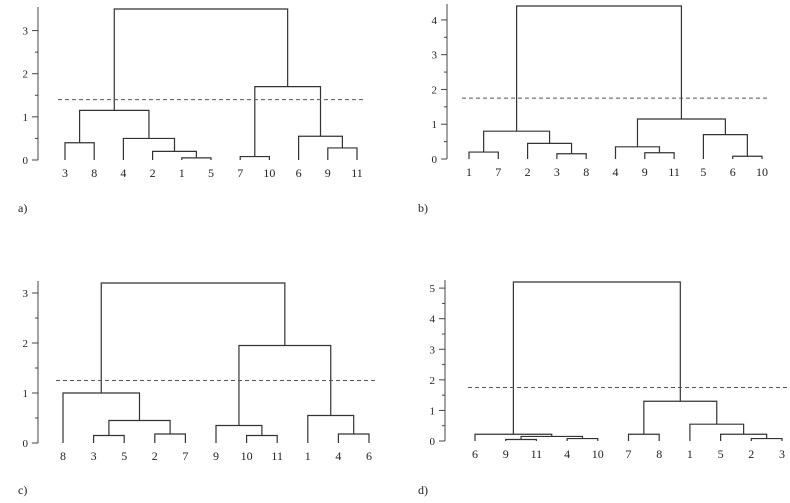 This screenshot has width=790, height=503. Describe the element at coordinates (22, 208) in the screenshot. I see `panel-label: a)` at that location.